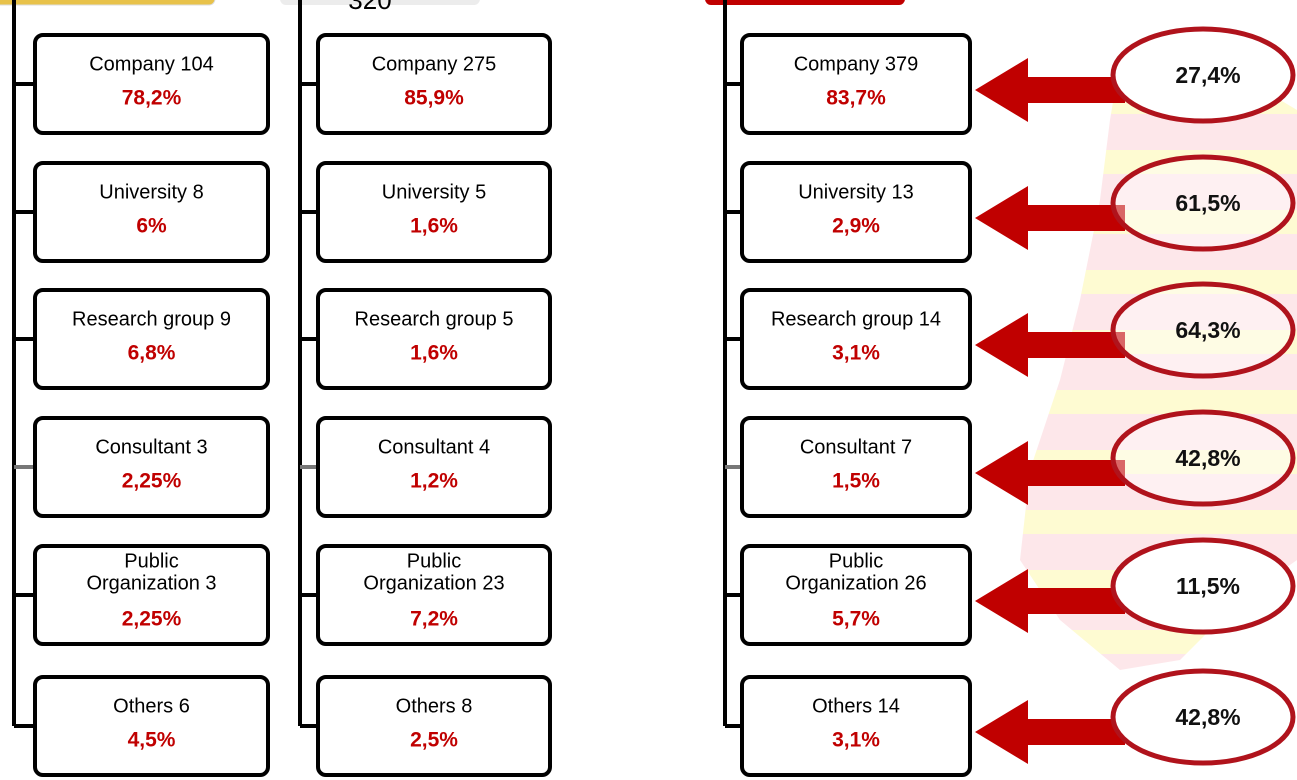 The width and height of the screenshot is (1297, 780). What do you see at coordinates (856, 481) in the screenshot?
I see `category-percent: 1,5%` at bounding box center [856, 481].